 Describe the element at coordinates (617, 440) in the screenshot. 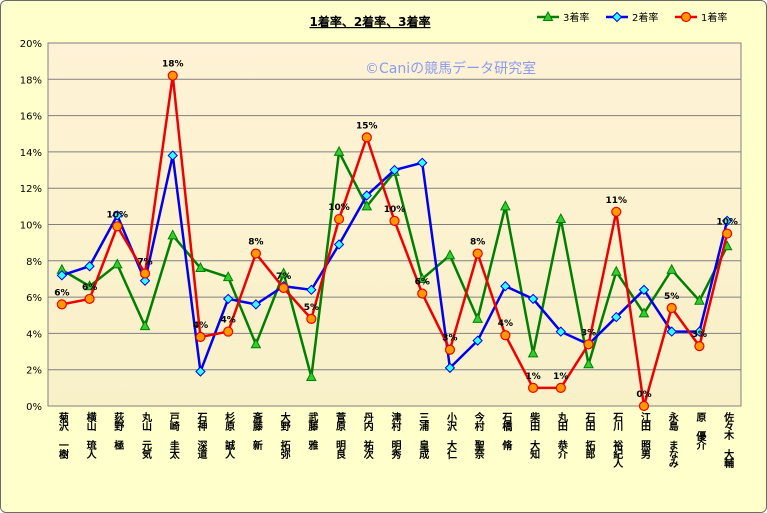

I see `x-tick-label: 石川 裕紀人` at that location.